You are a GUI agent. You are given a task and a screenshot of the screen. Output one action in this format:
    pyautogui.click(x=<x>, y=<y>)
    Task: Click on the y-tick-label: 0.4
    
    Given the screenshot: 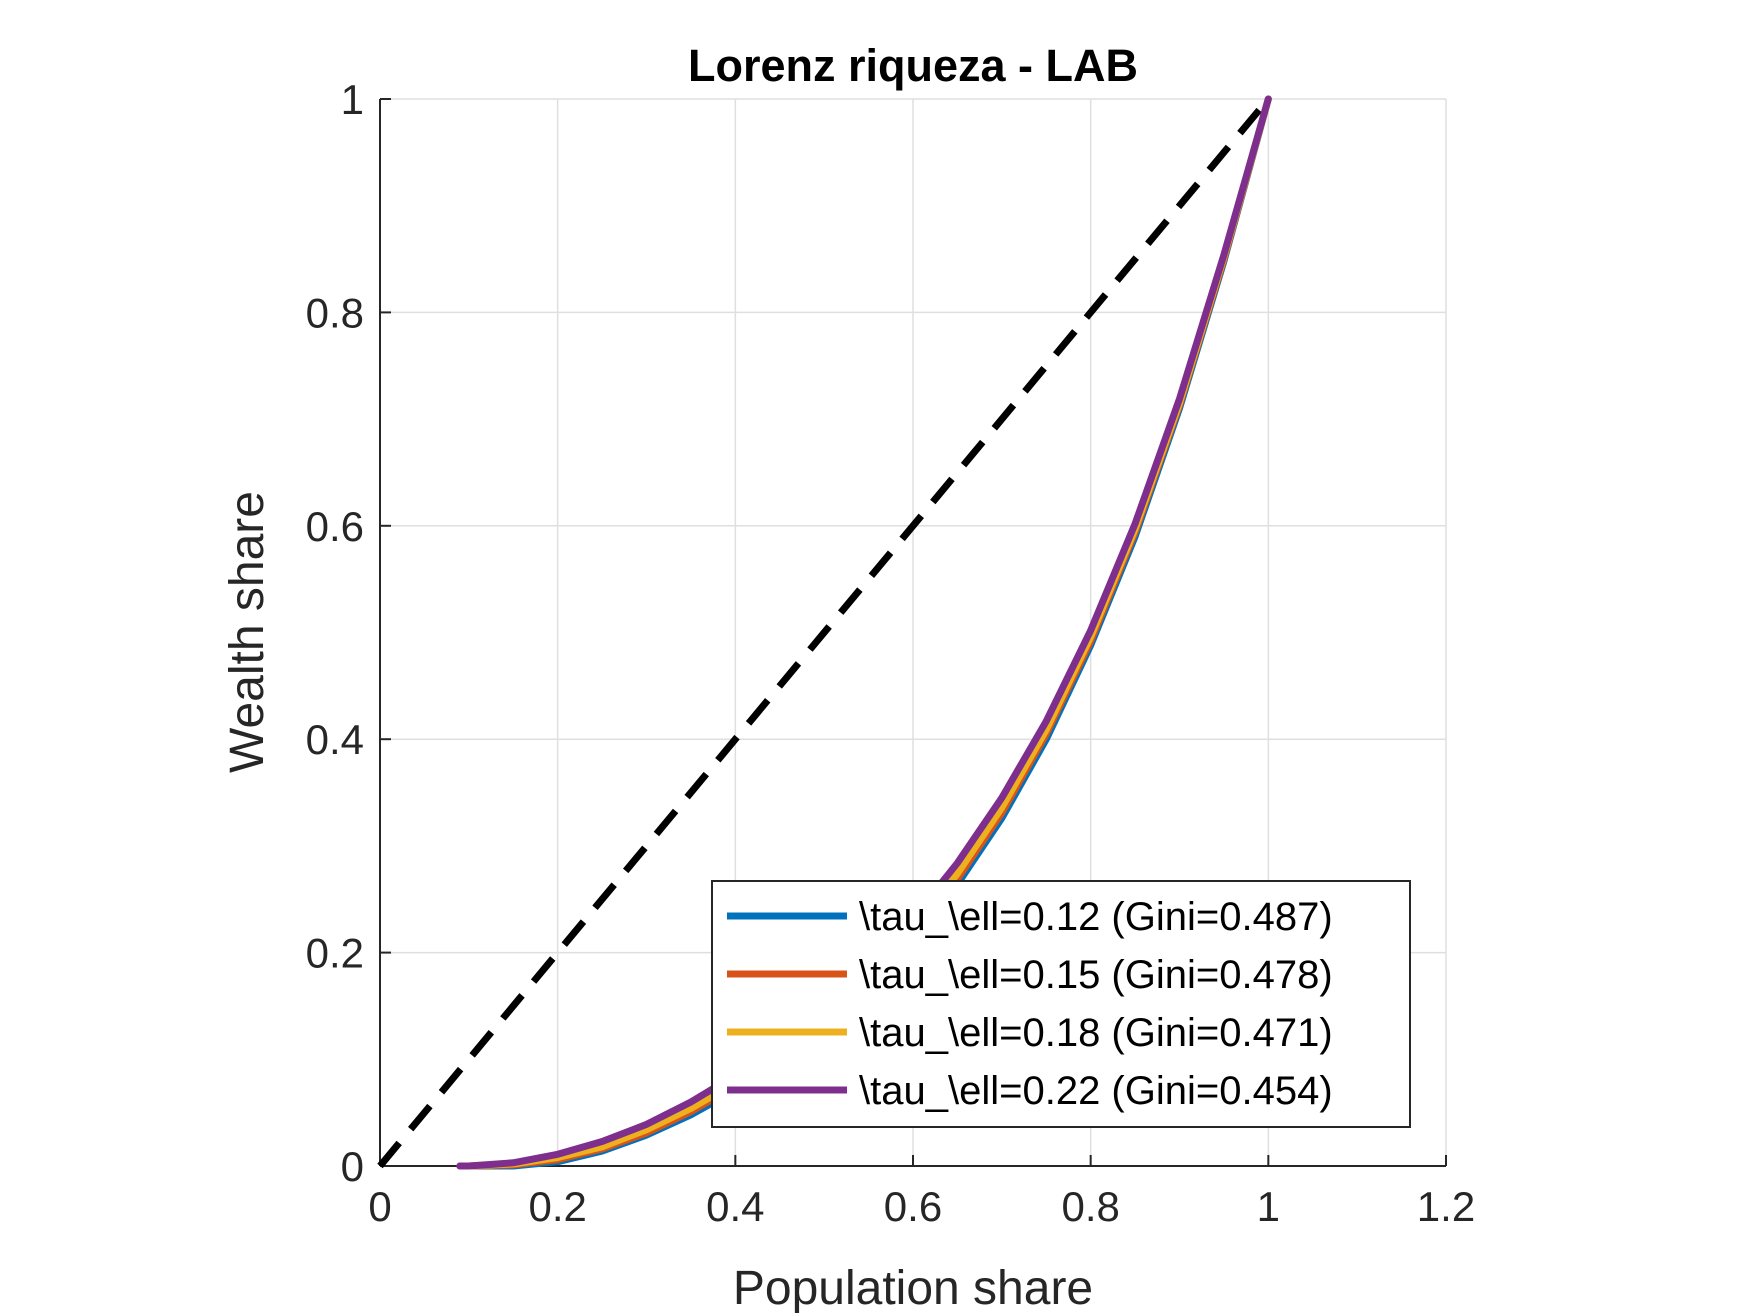 What is the action you would take?
    pyautogui.click(x=335, y=739)
    